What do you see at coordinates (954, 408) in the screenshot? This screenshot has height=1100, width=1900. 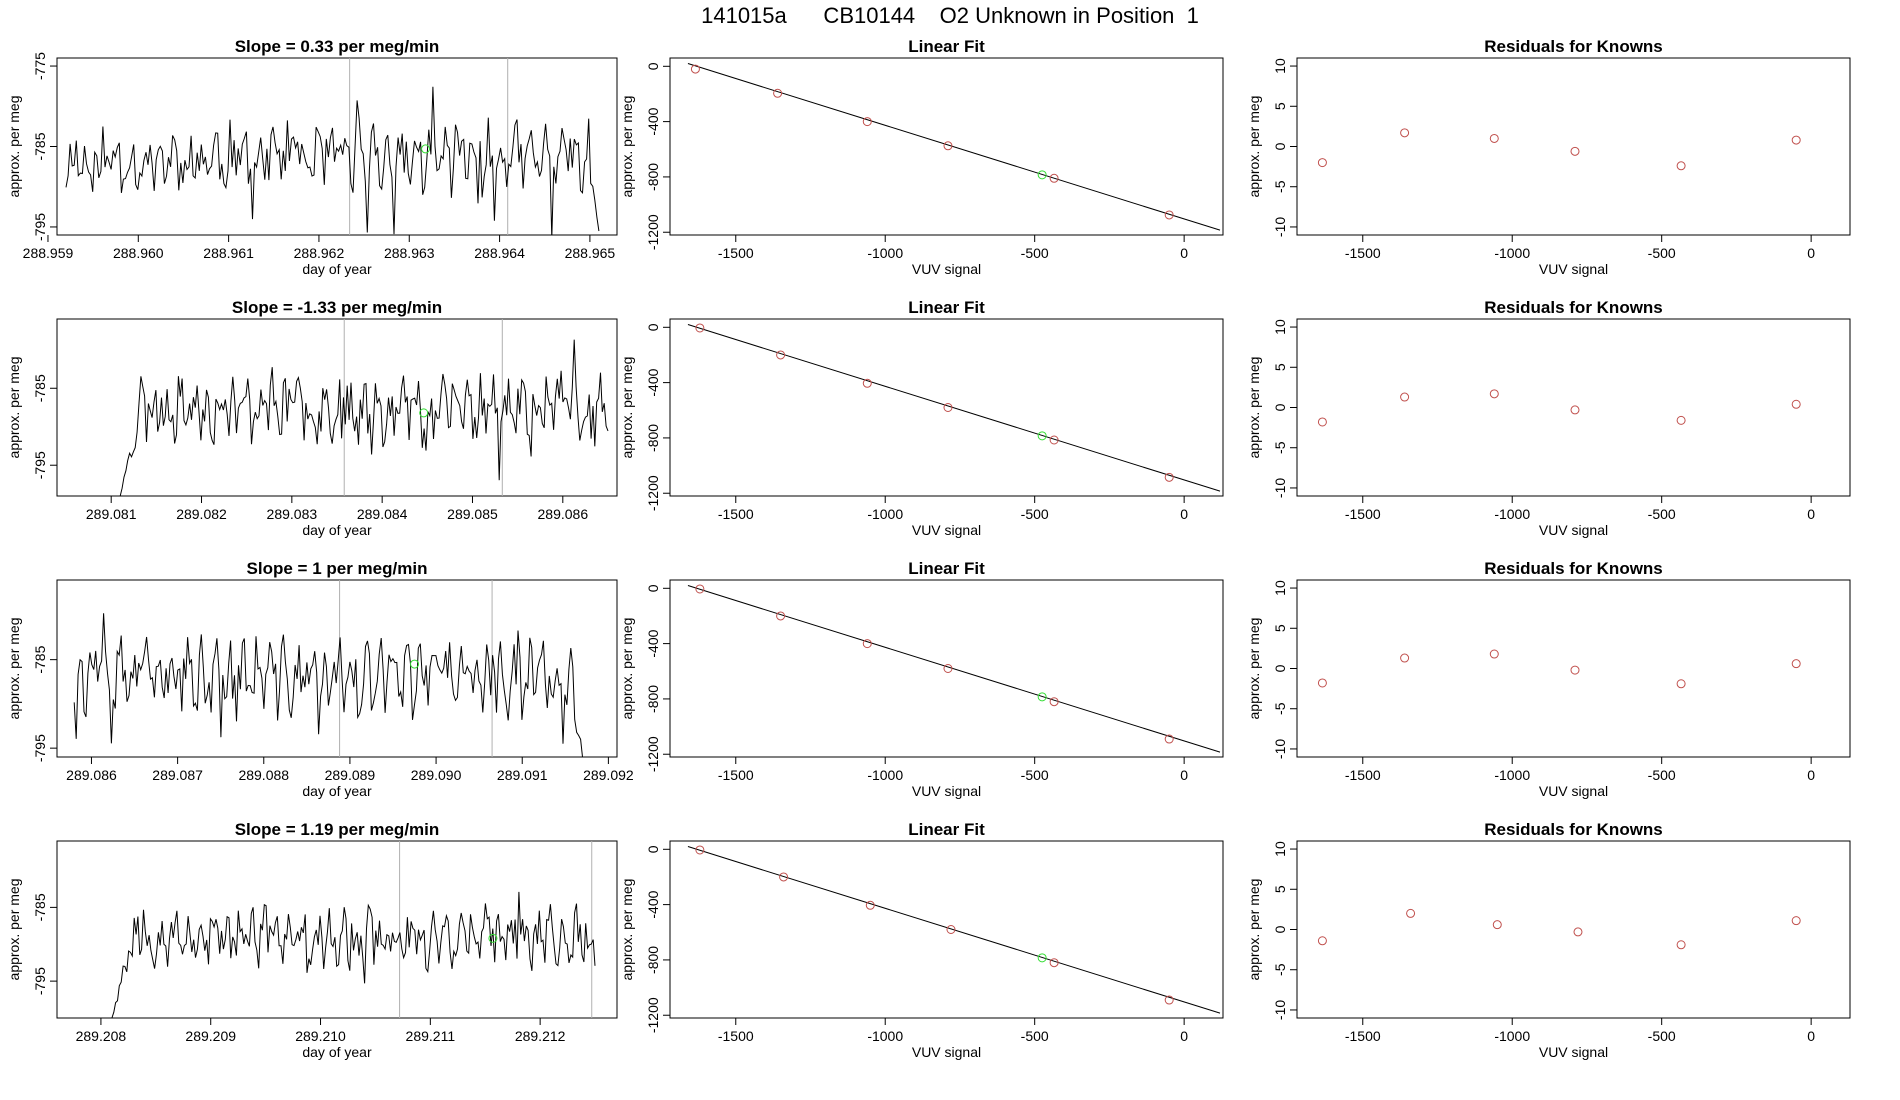 I see `fit-line` at bounding box center [954, 408].